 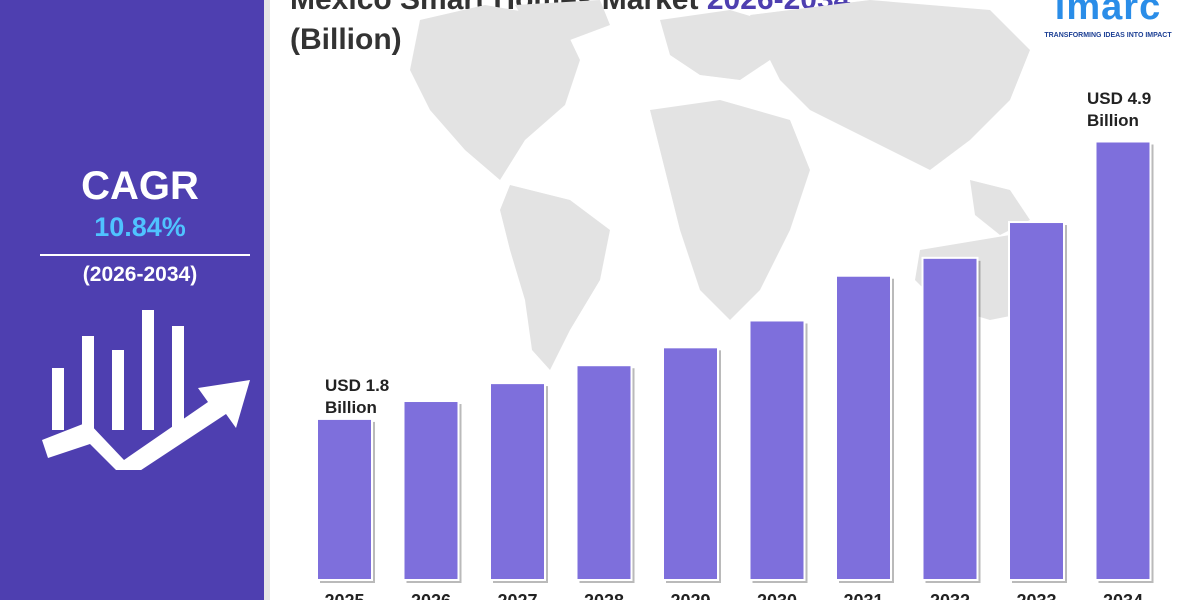 I want to click on bar-2028, so click(x=604, y=473).